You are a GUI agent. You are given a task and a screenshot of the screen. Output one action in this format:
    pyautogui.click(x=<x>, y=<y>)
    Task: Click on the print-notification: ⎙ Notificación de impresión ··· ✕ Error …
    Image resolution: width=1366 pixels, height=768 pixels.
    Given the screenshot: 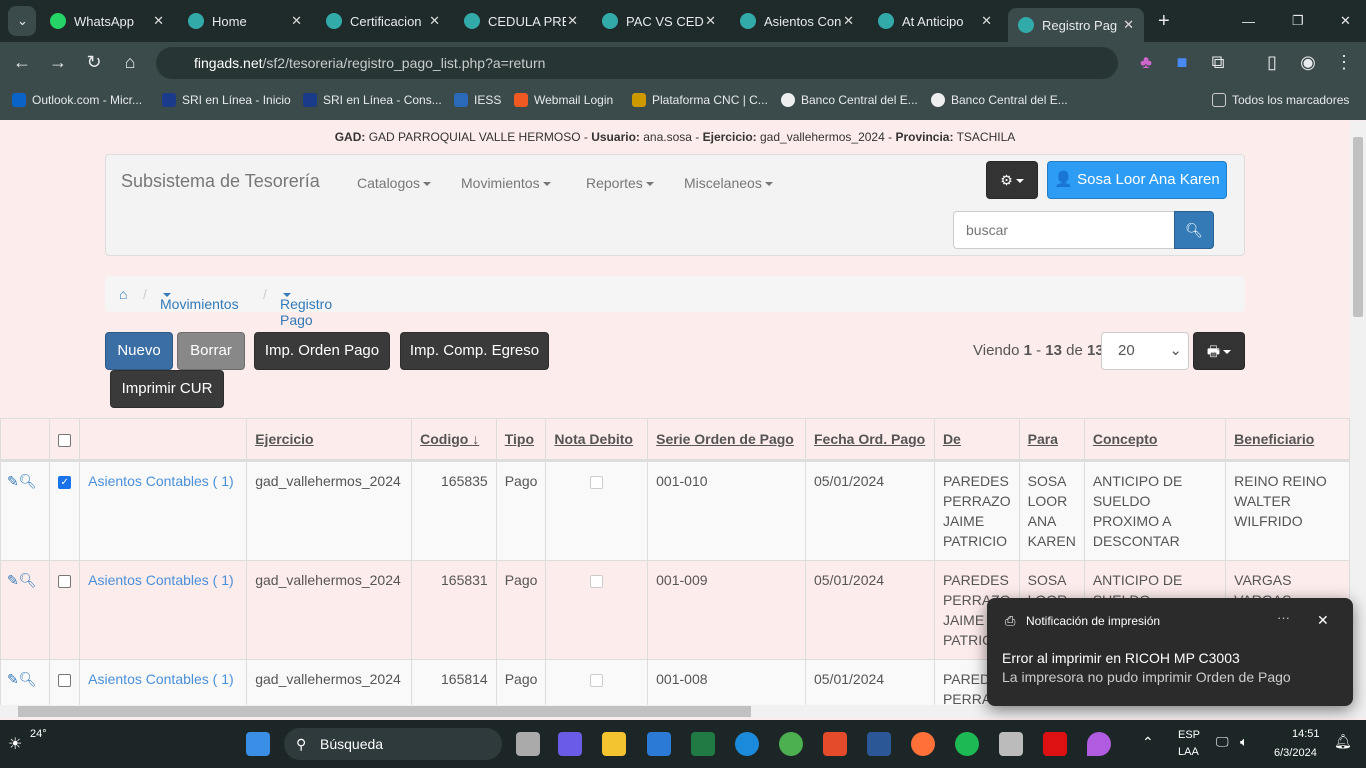 What is the action you would take?
    pyautogui.click(x=1170, y=652)
    